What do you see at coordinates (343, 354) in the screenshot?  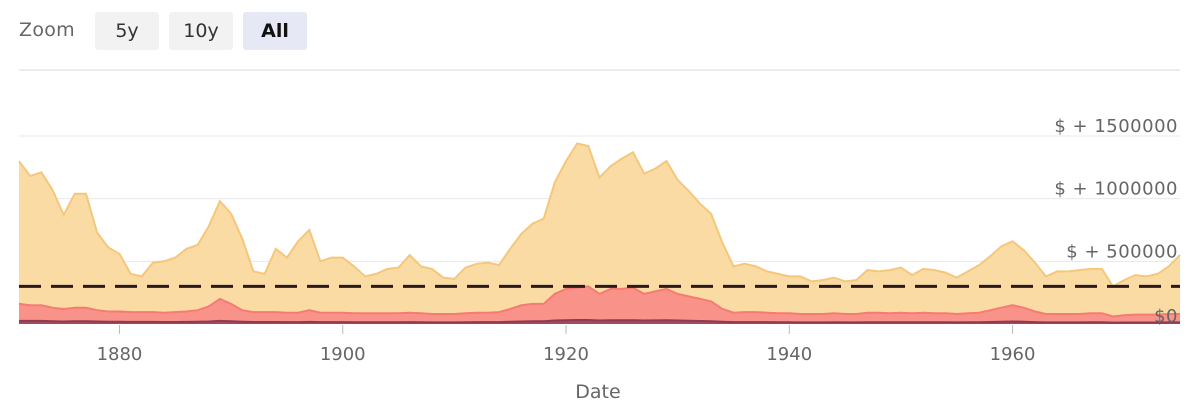 I see `x-tick-label-1: 1900` at bounding box center [343, 354].